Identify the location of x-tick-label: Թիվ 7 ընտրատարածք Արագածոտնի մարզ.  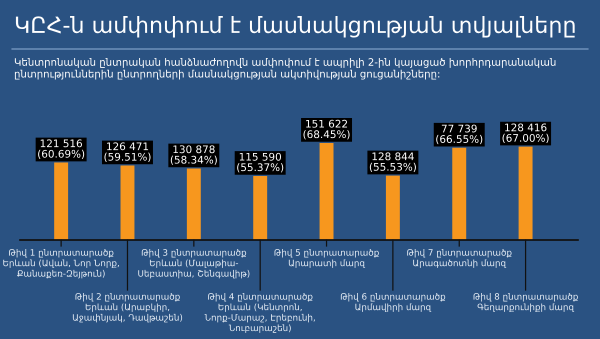
(459, 258).